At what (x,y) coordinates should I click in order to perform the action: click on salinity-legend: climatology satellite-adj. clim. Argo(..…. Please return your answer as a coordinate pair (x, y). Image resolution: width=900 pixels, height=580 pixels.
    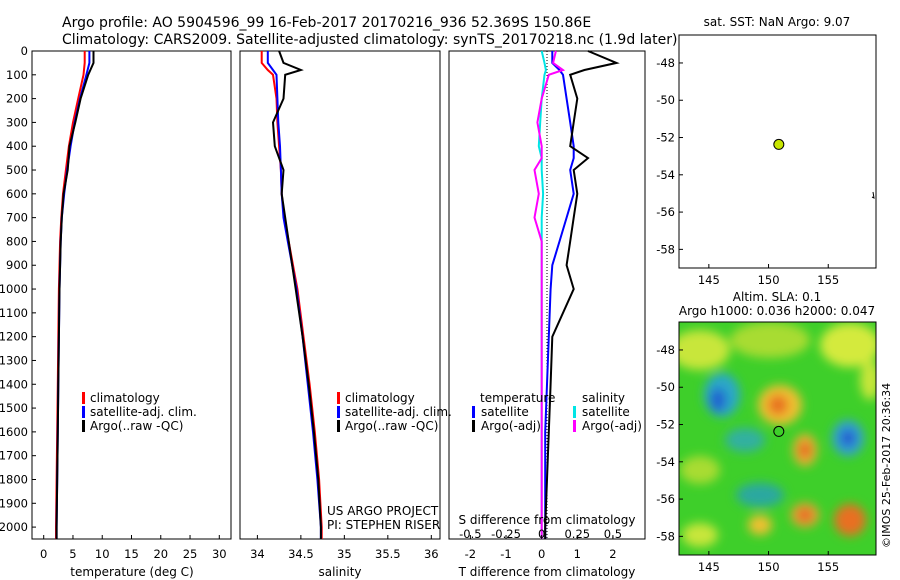
    Looking at the image, I should click on (394, 412).